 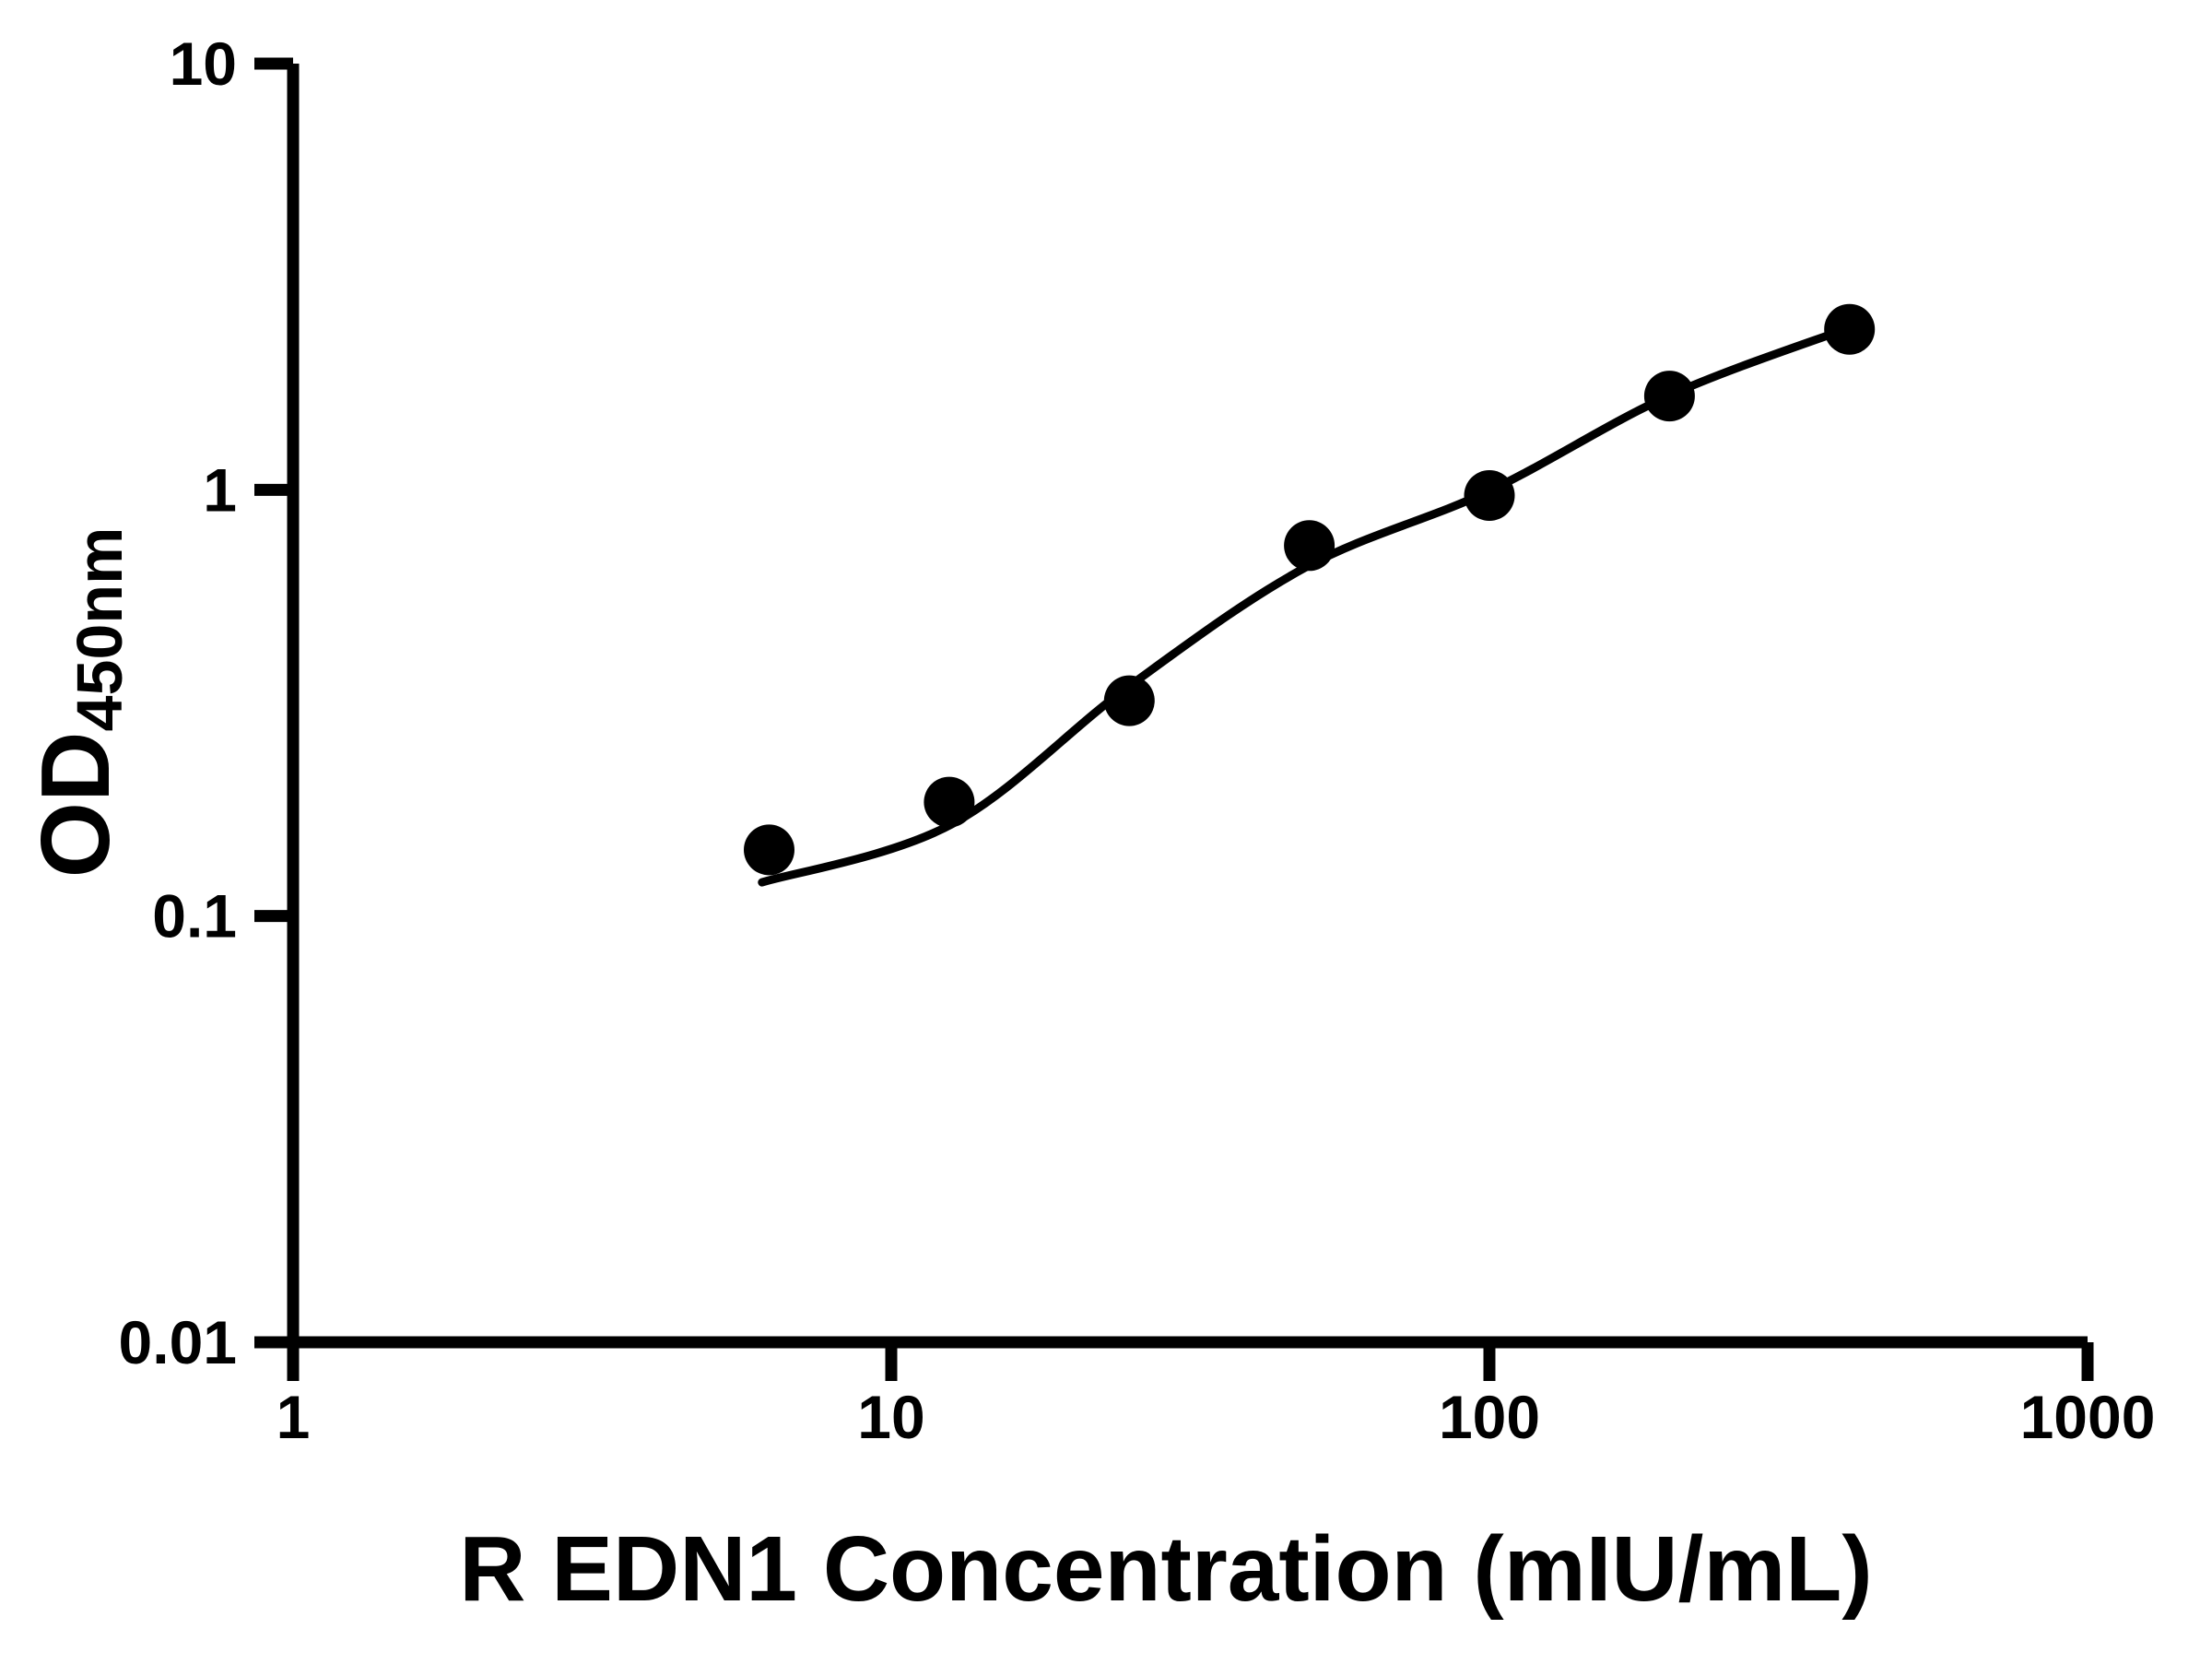 What do you see at coordinates (890, 1417) in the screenshot?
I see `x-tick-label: 10` at bounding box center [890, 1417].